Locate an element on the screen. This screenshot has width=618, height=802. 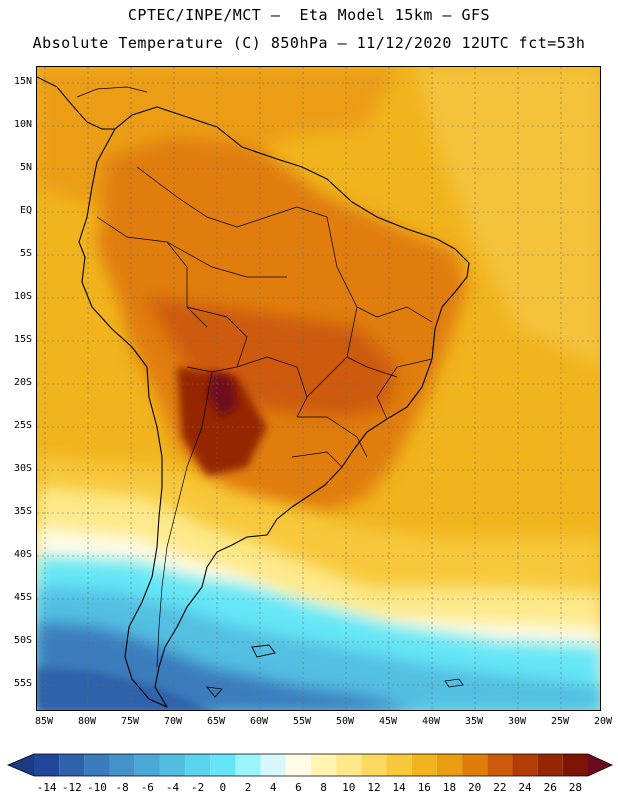
lat-label: 50S is located at coordinates (22, 640).